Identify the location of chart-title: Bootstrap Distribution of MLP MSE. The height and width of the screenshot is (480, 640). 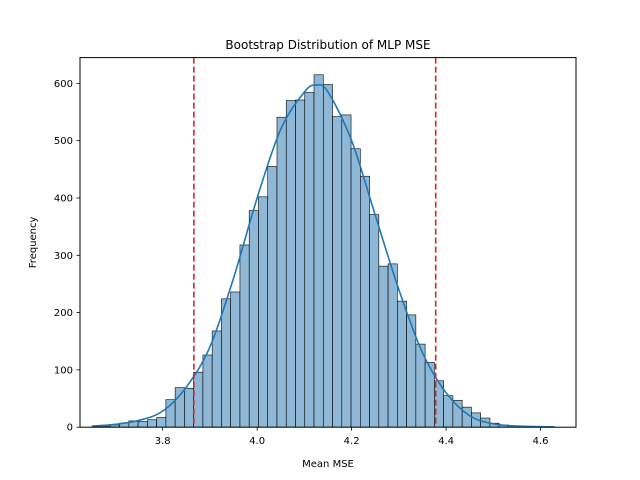
(327, 45).